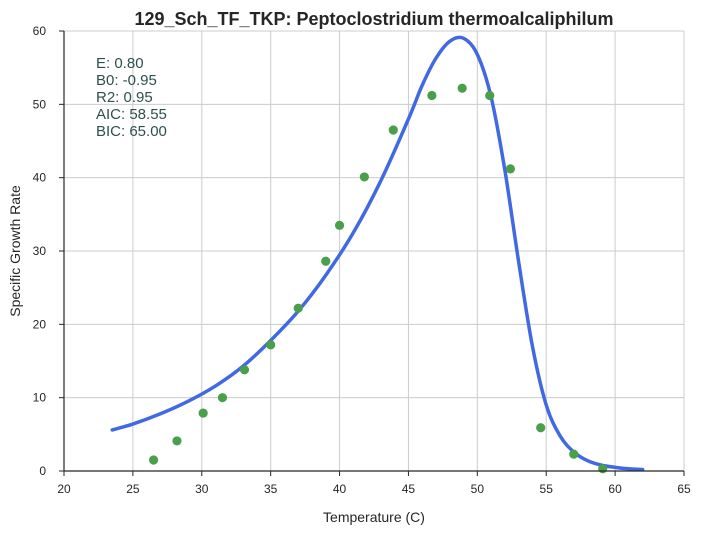 This screenshot has height=539, width=702. Describe the element at coordinates (271, 489) in the screenshot. I see `x-tick-label: 35` at that location.